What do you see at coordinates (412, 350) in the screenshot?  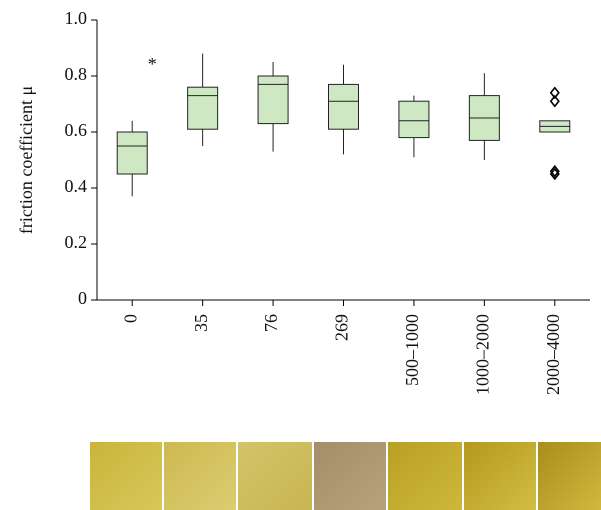 I see `x-tick-label: 500–1000` at bounding box center [412, 350].